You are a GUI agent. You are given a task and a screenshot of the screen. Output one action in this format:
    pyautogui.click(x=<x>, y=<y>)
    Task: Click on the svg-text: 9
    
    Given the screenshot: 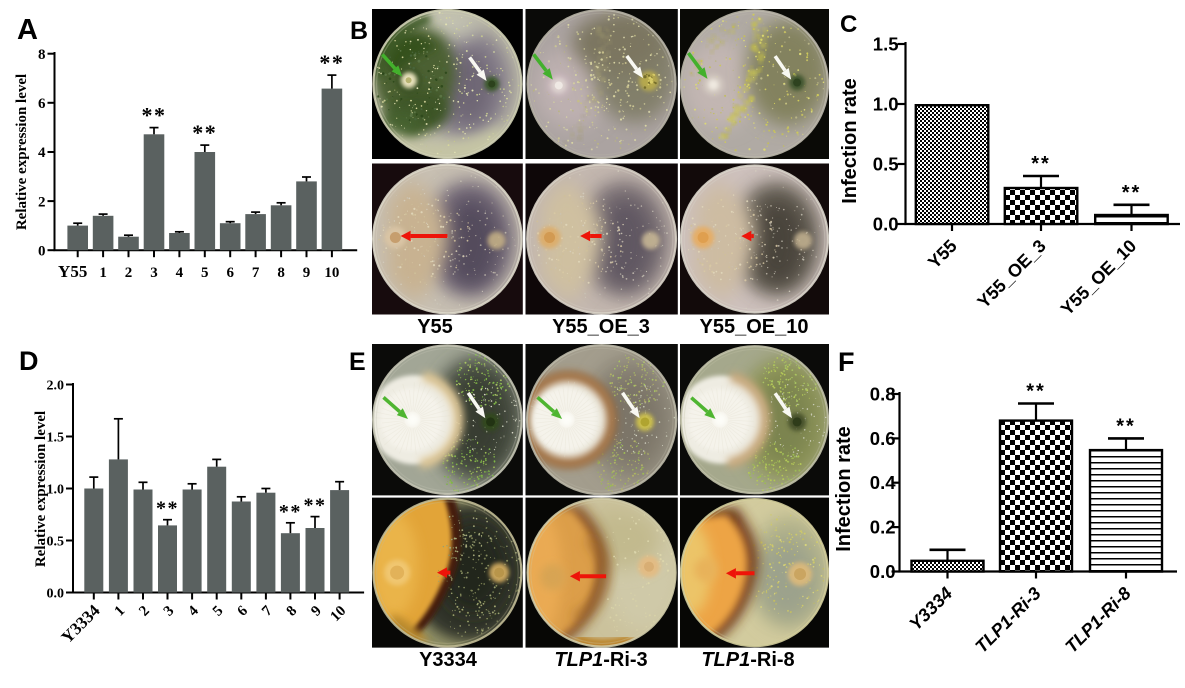 What is the action you would take?
    pyautogui.click(x=307, y=273)
    